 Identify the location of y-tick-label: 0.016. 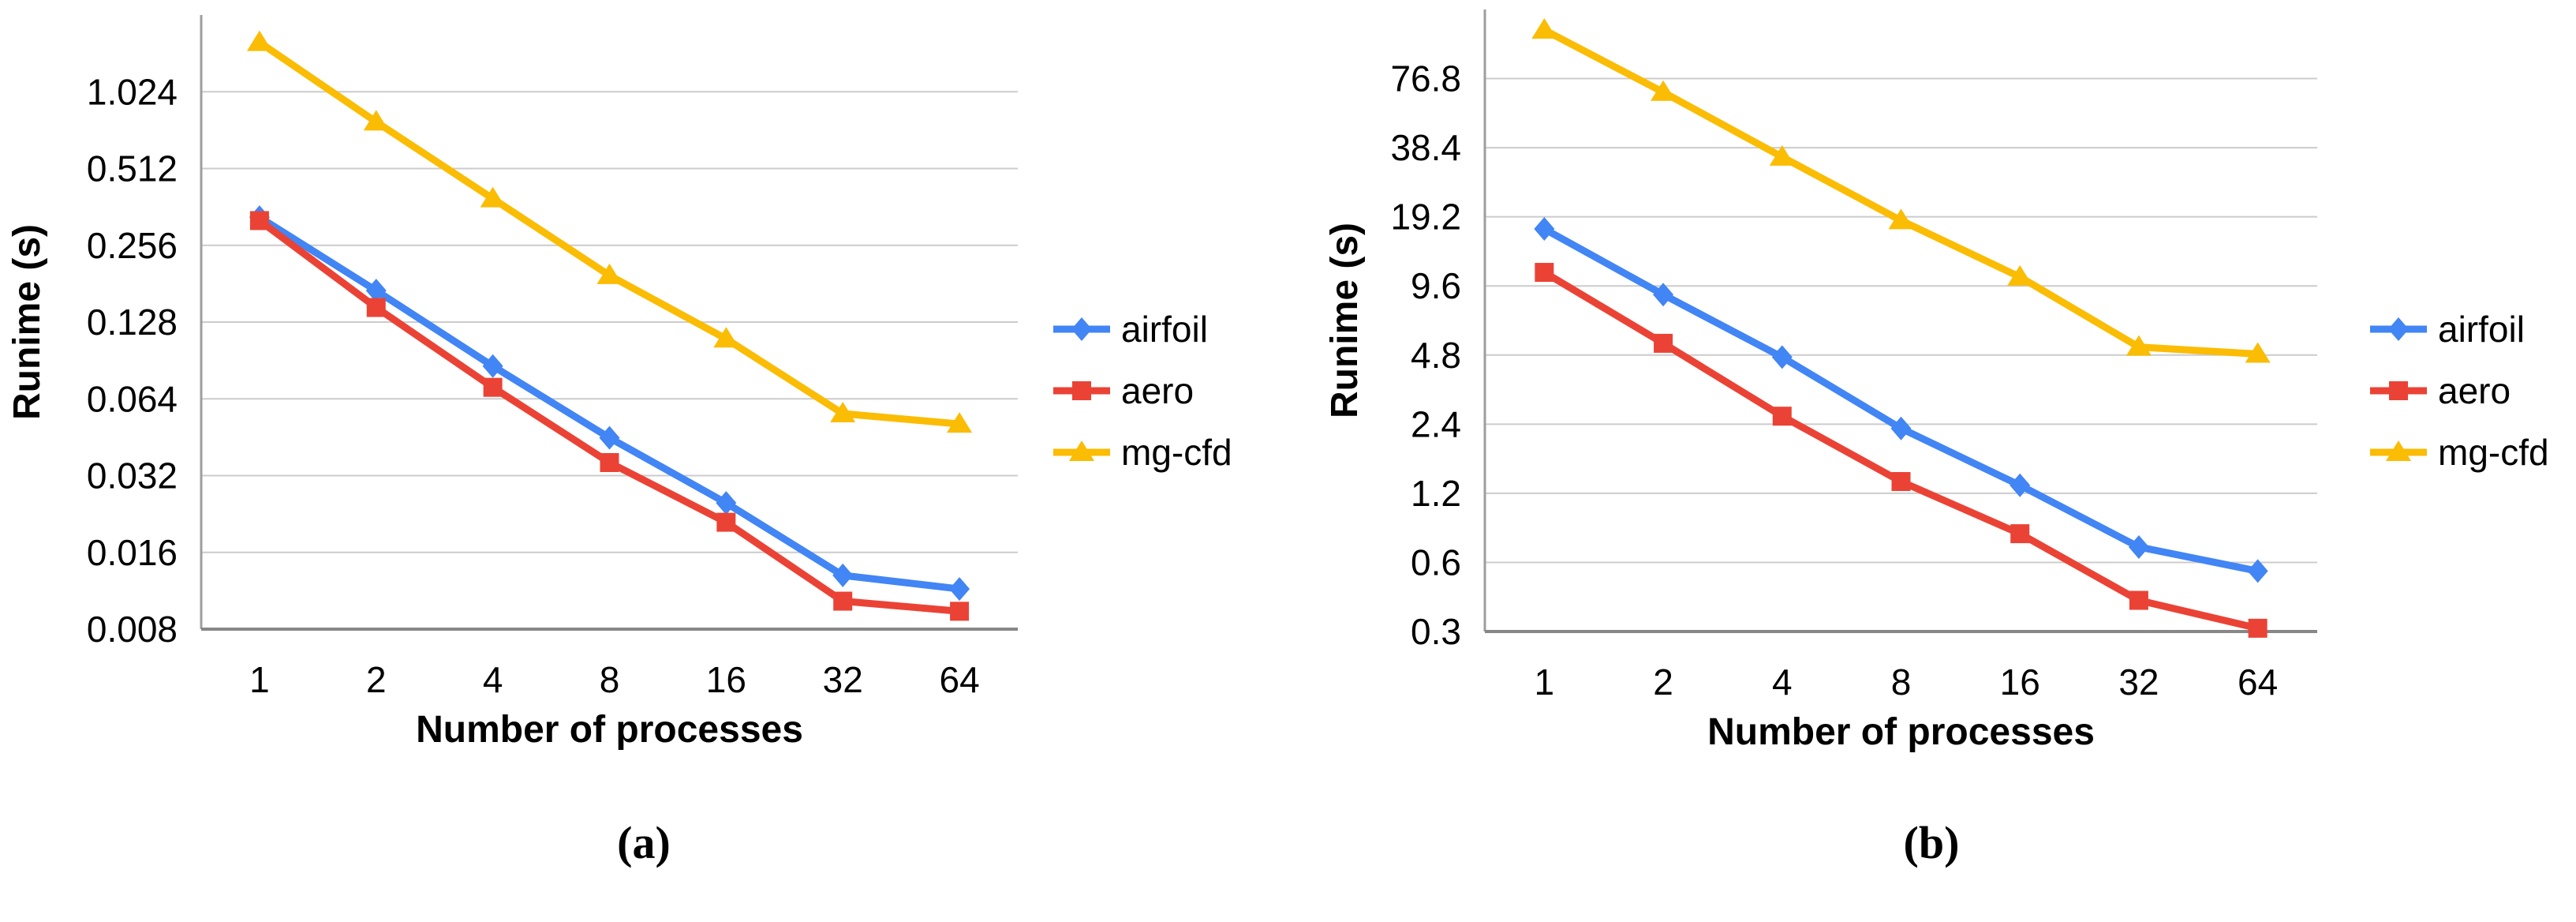
(132, 552).